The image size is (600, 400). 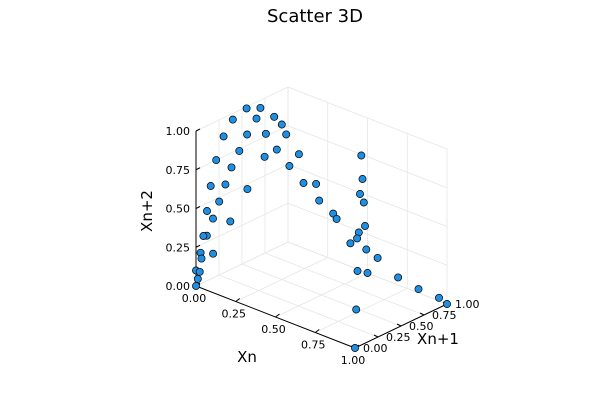 I want to click on z-tick-label: 0.75, so click(x=178, y=170).